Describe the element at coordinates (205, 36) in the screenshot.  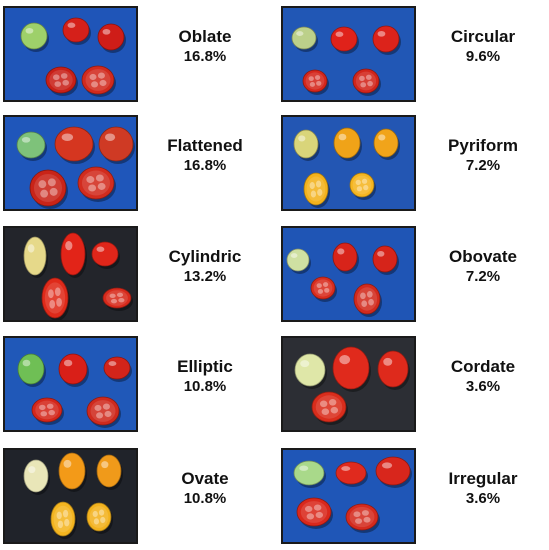
I see `shape-name: Oblate` at that location.